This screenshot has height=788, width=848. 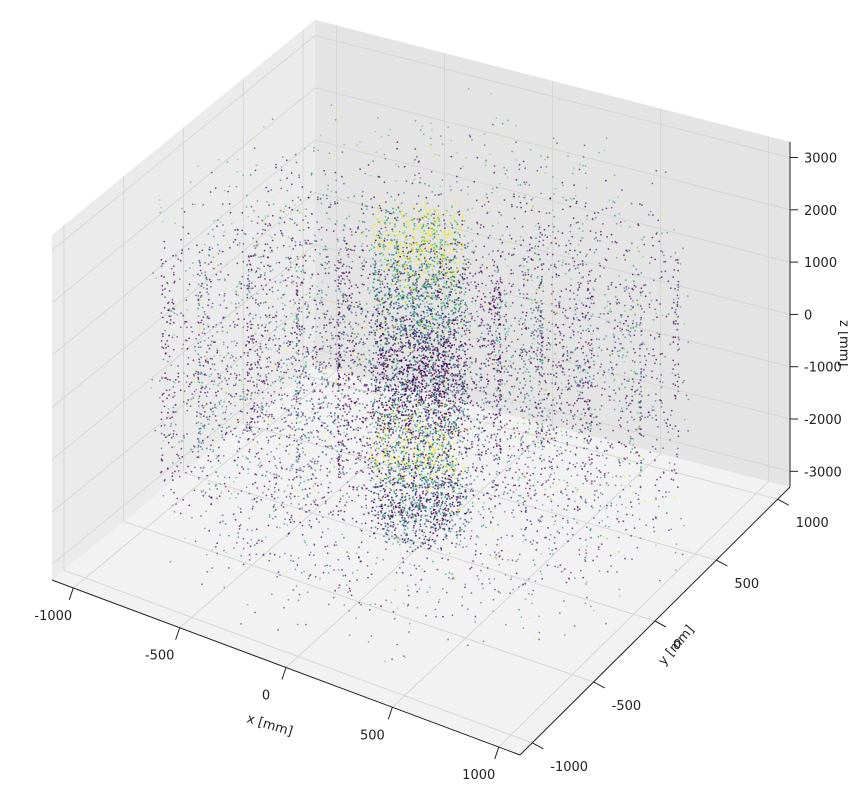 I want to click on grid-line-z, so click(x=183, y=247).